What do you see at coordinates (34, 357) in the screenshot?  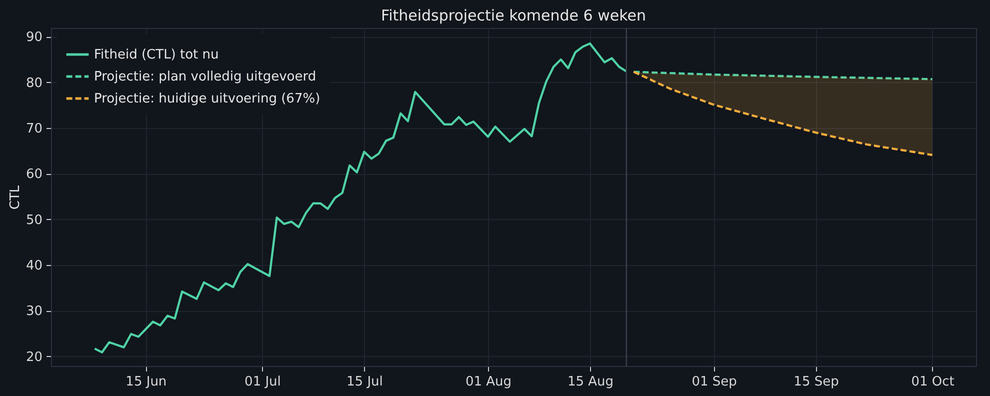 I see `y-tick-label: 20` at bounding box center [34, 357].